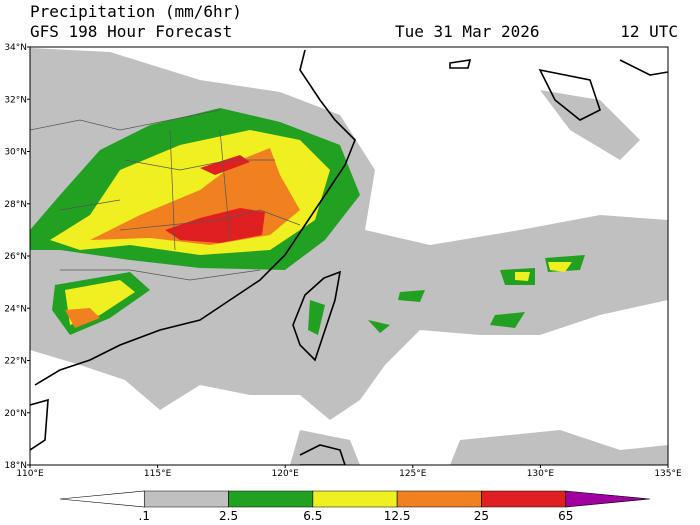 This screenshot has width=700, height=525. Describe the element at coordinates (15, 257) in the screenshot. I see `lat-label: 26°N` at that location.